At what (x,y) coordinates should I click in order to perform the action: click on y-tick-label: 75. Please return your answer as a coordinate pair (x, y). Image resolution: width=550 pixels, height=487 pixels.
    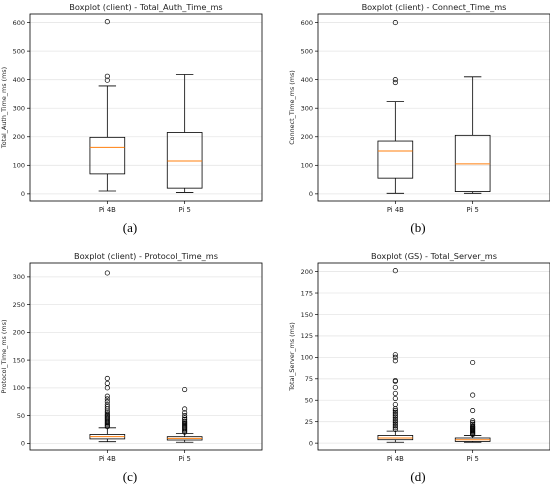
    Looking at the image, I should click on (309, 379).